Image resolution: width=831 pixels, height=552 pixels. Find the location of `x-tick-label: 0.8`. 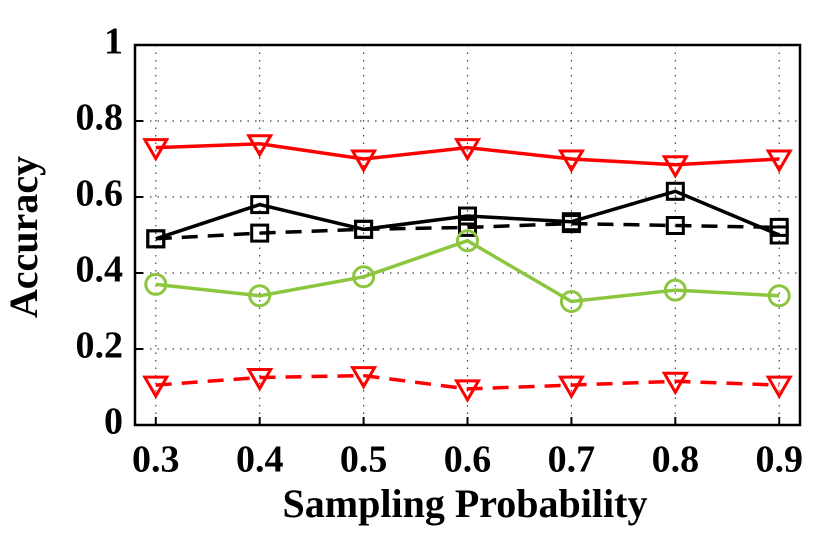

x-tick-label: 0.8 is located at coordinates (676, 460).